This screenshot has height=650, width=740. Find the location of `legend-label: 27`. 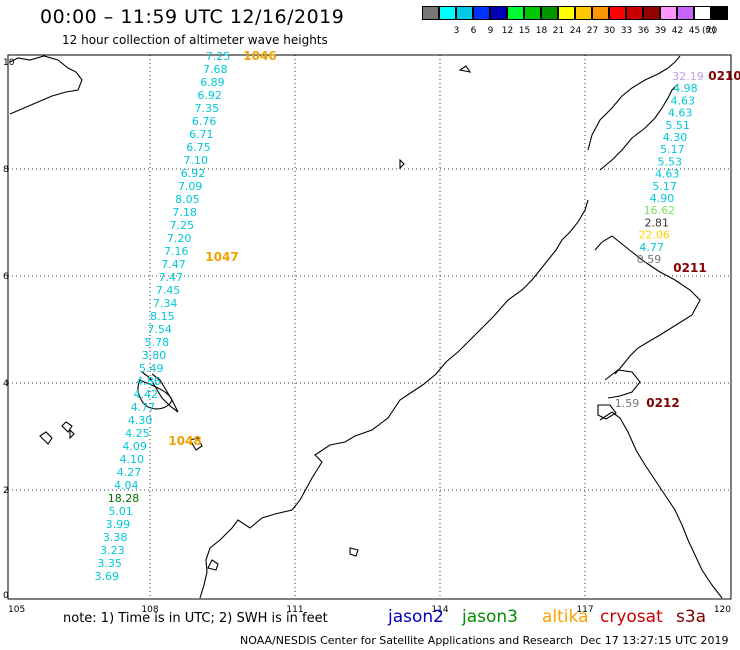

legend-label: 27 is located at coordinates (592, 31).